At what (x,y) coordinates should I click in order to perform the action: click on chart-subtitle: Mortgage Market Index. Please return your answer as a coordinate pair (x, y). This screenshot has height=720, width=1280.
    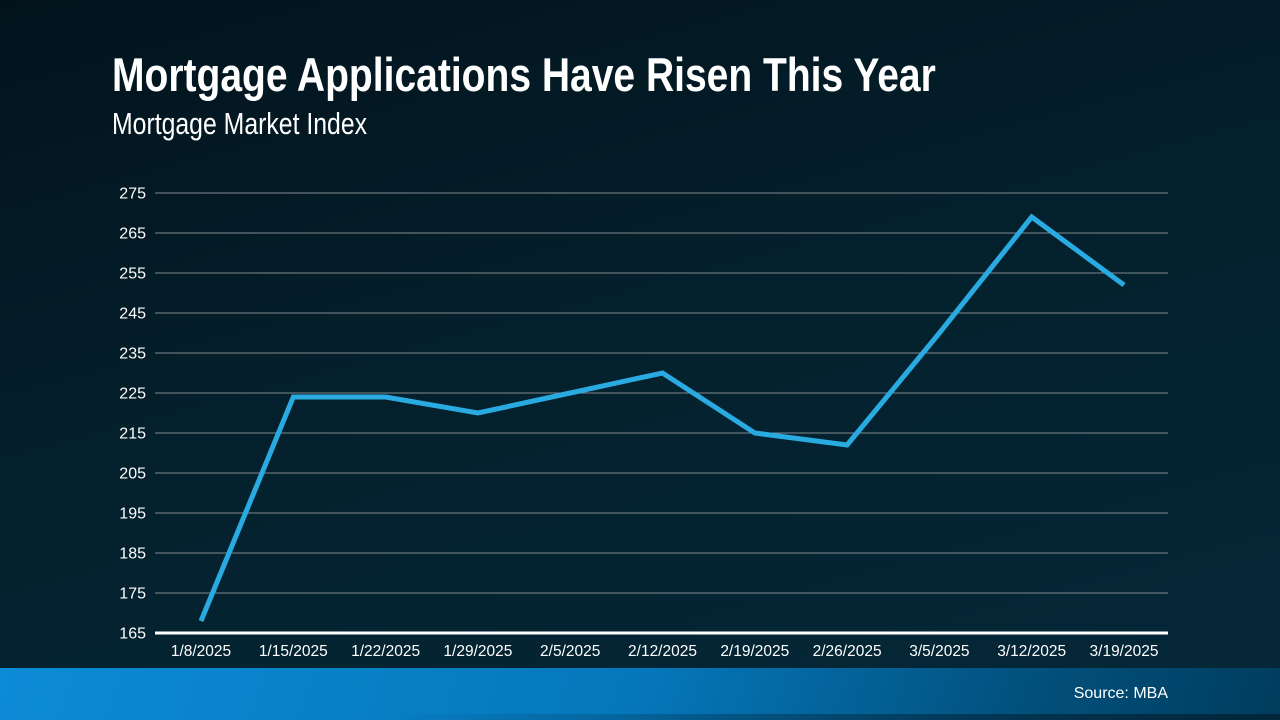
    Looking at the image, I should click on (240, 123).